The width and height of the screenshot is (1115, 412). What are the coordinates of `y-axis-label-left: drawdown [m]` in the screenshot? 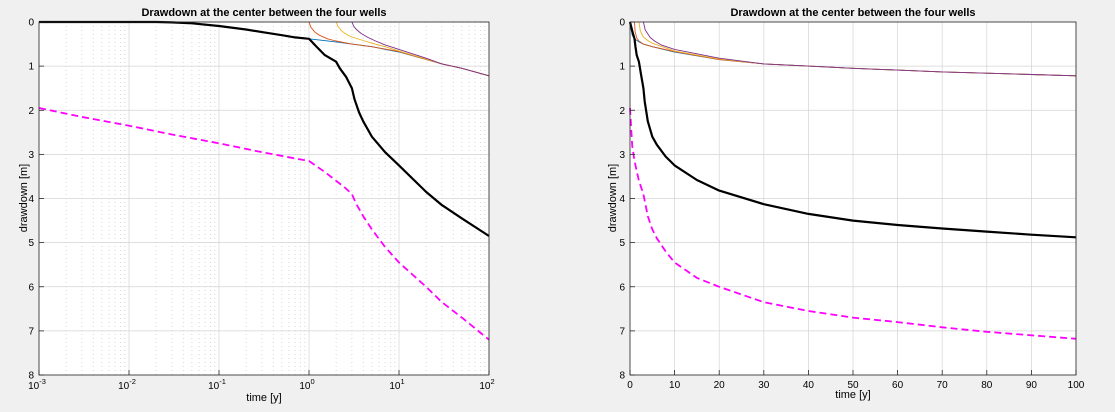 It's located at (24, 198).